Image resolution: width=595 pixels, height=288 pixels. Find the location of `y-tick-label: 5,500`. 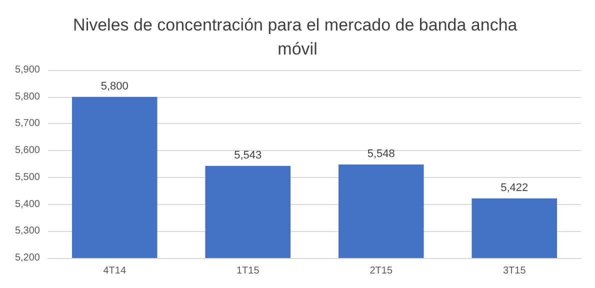

y-tick-label: 5,500 is located at coordinates (27, 177).